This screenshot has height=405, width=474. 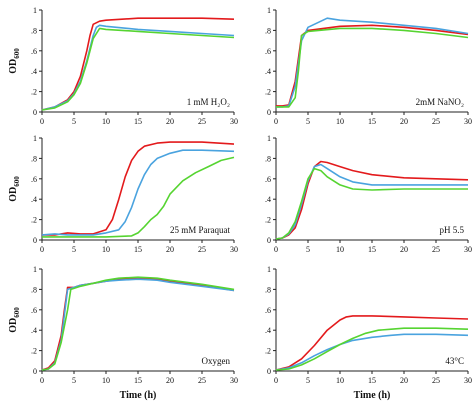 What do you see at coordinates (452, 230) in the screenshot?
I see `panel-condition-label: pH 5.5` at bounding box center [452, 230].